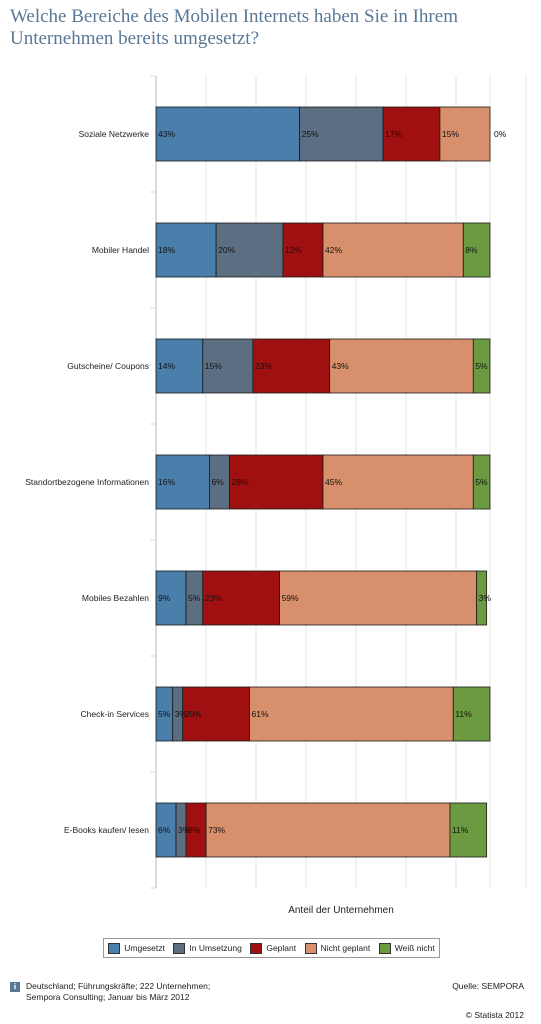 The image size is (541, 1024). I want to click on data-label: 12%, so click(293, 250).